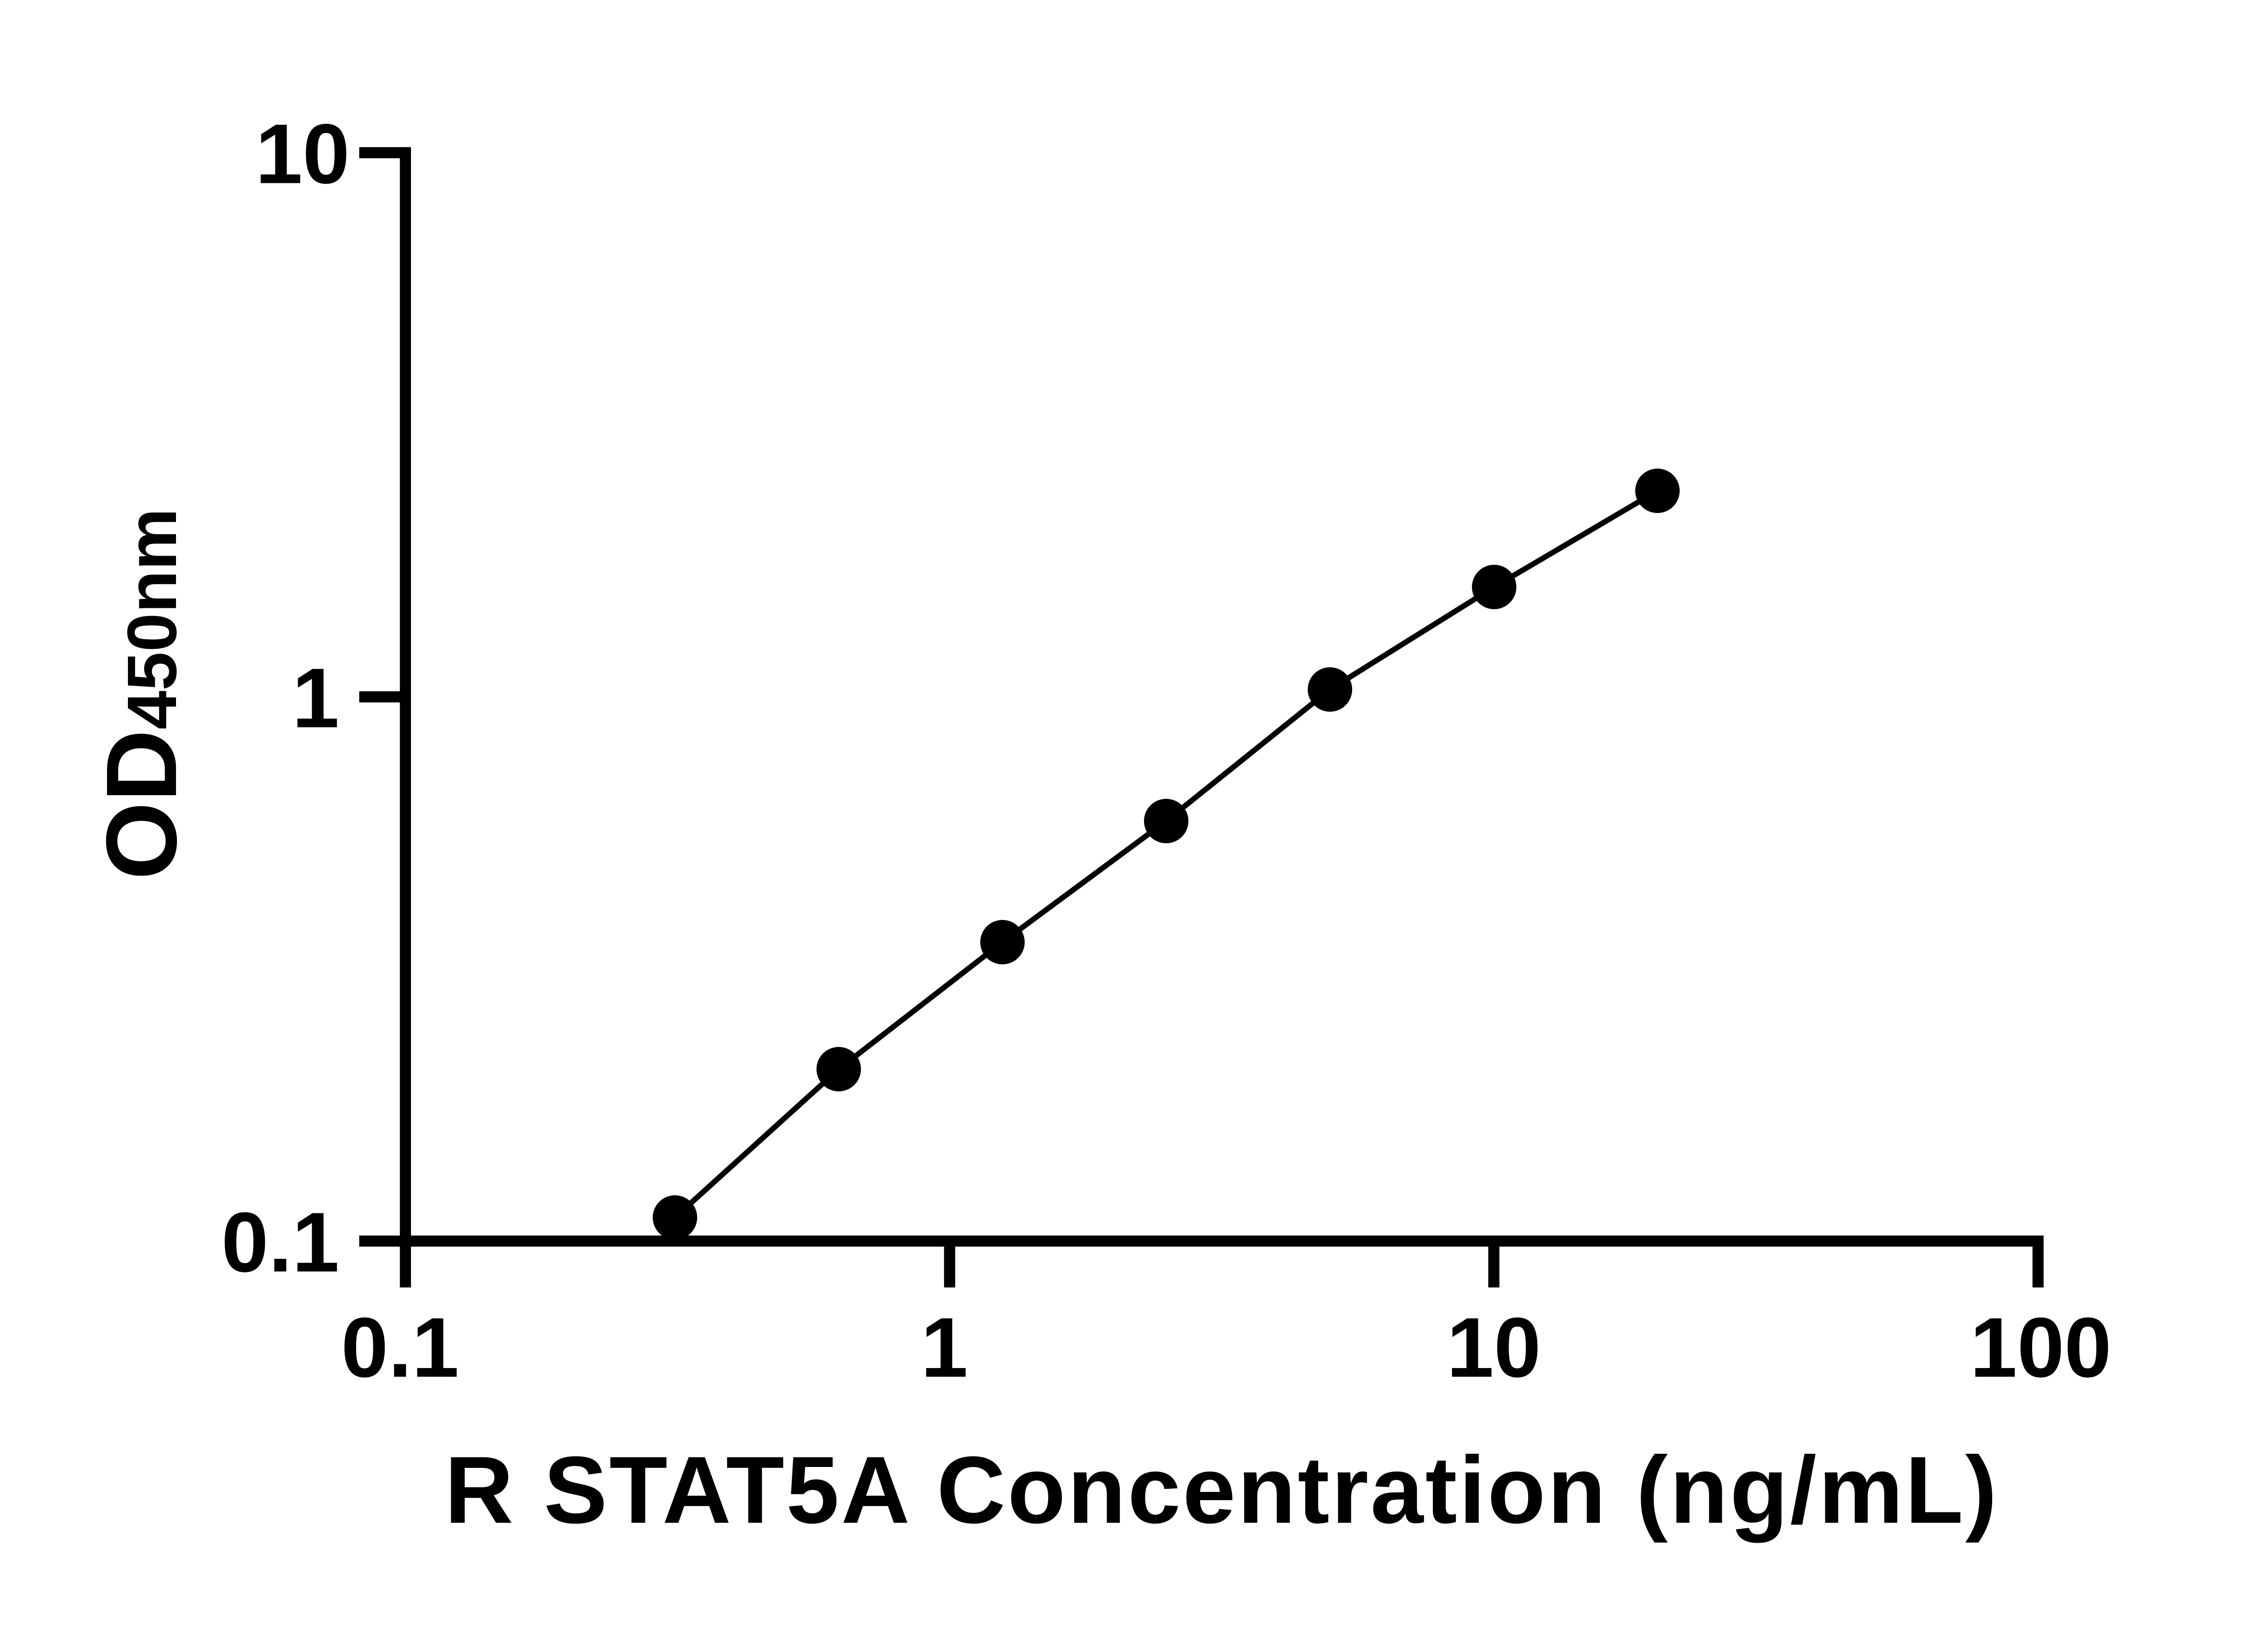  I want to click on svg-text: OD450nm, so click(141, 694).